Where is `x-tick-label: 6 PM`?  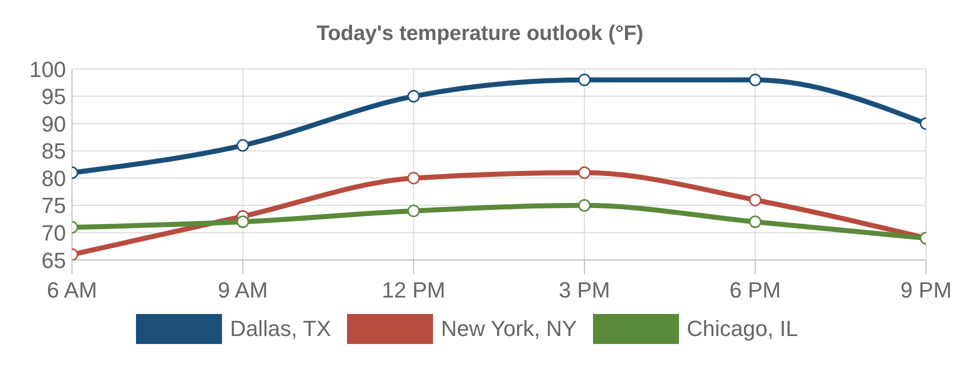
x-tick-label: 6 PM is located at coordinates (755, 290).